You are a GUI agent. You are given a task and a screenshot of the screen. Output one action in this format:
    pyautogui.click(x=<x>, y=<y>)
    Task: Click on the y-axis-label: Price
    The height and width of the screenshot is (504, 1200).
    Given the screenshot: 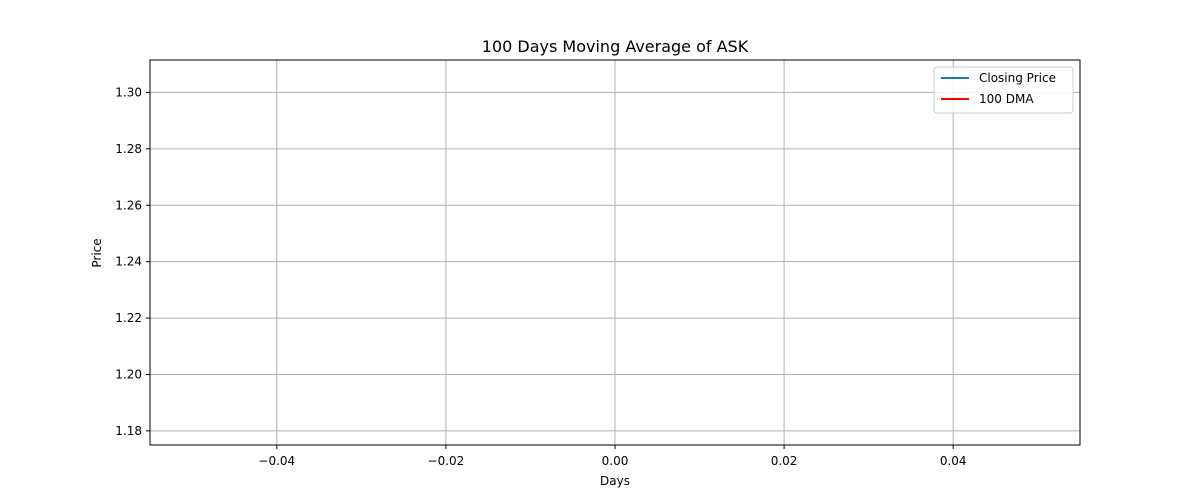 What is the action you would take?
    pyautogui.click(x=97, y=252)
    